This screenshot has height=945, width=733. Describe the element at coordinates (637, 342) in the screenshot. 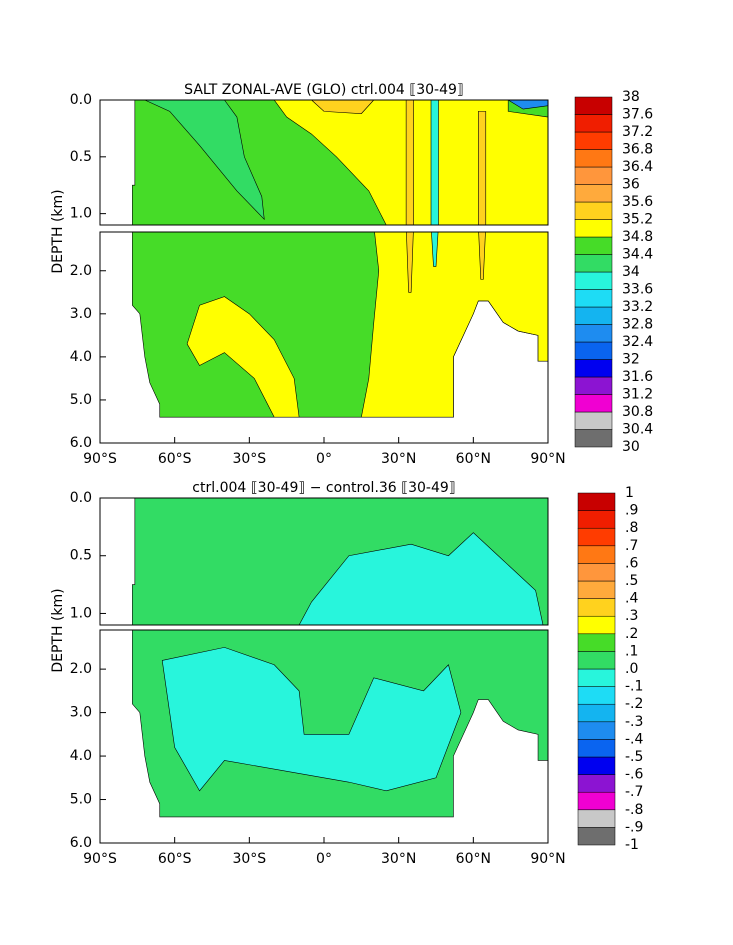

I see `colorbar-label: 32.4` at that location.